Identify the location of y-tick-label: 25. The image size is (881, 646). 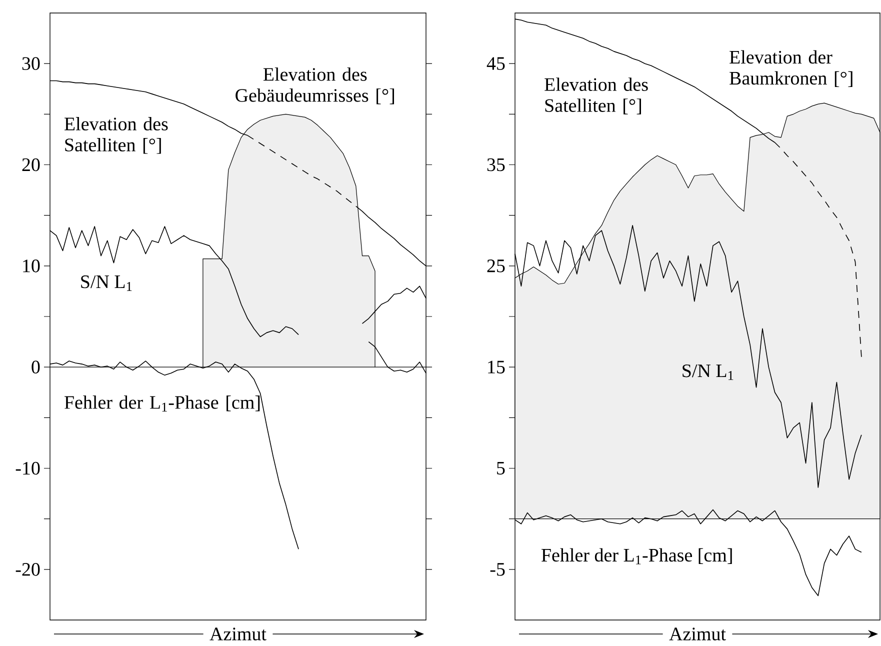
(496, 266).